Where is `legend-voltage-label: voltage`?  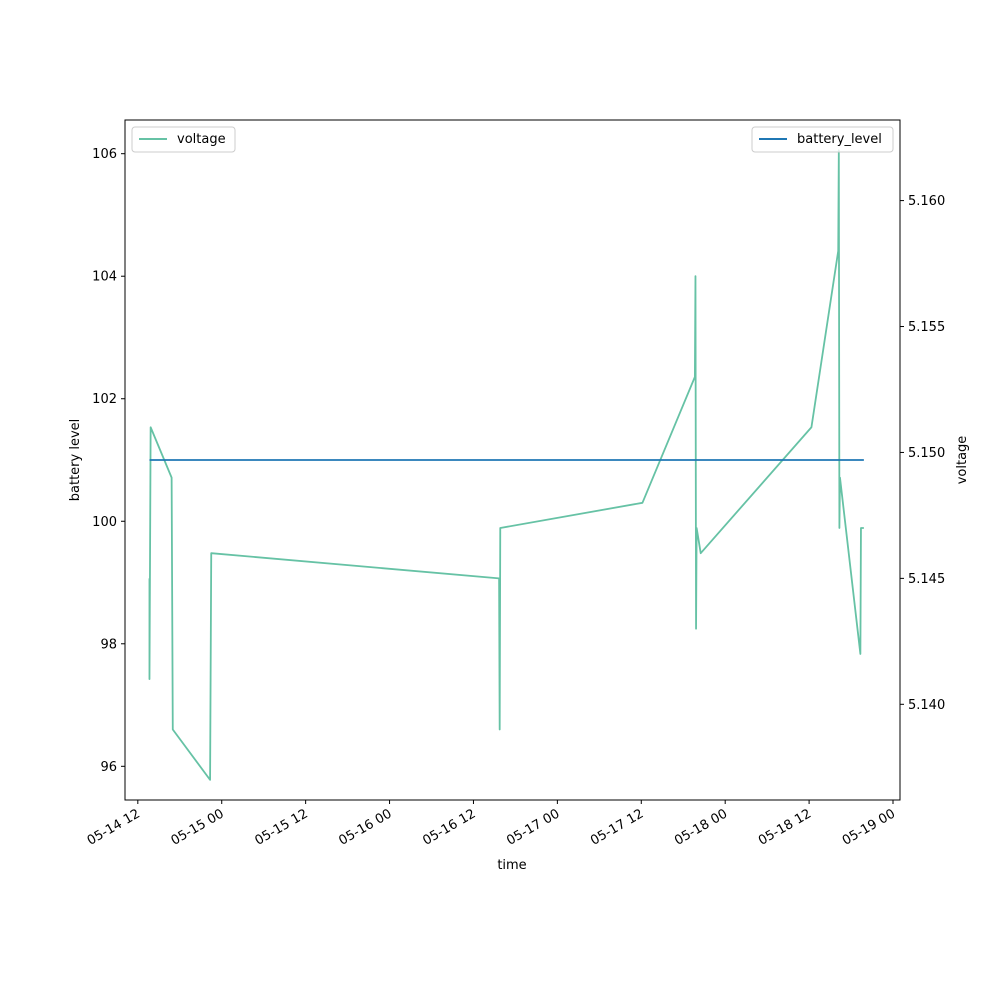
legend-voltage-label: voltage is located at coordinates (201, 139).